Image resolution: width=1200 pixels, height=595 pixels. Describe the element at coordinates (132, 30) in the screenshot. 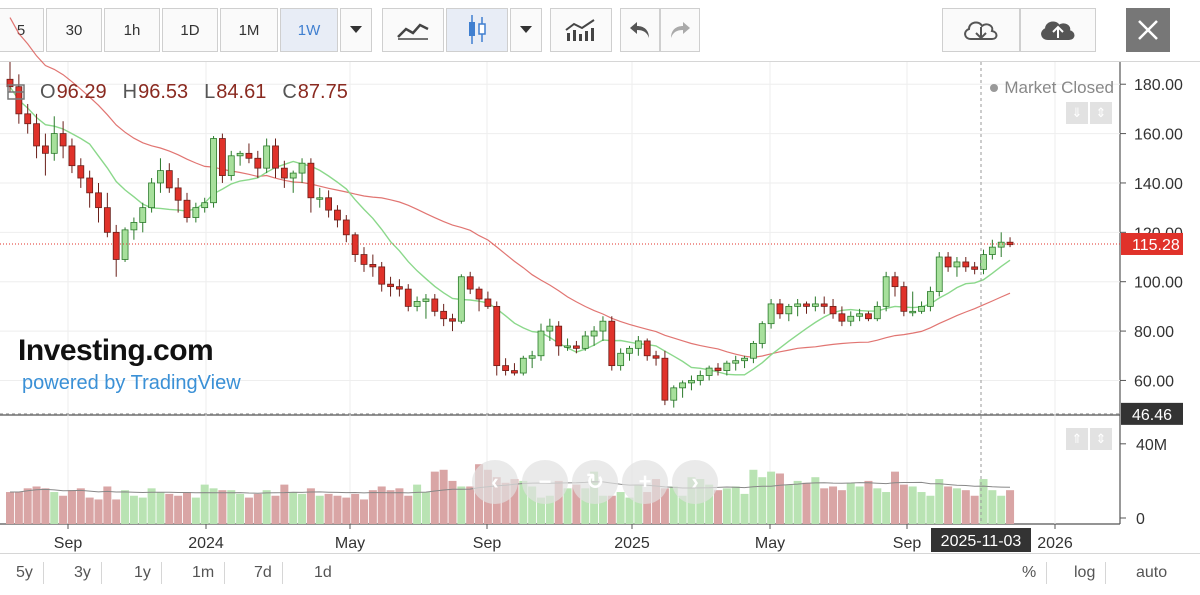

I see `interval-1h-button: 1h` at that location.